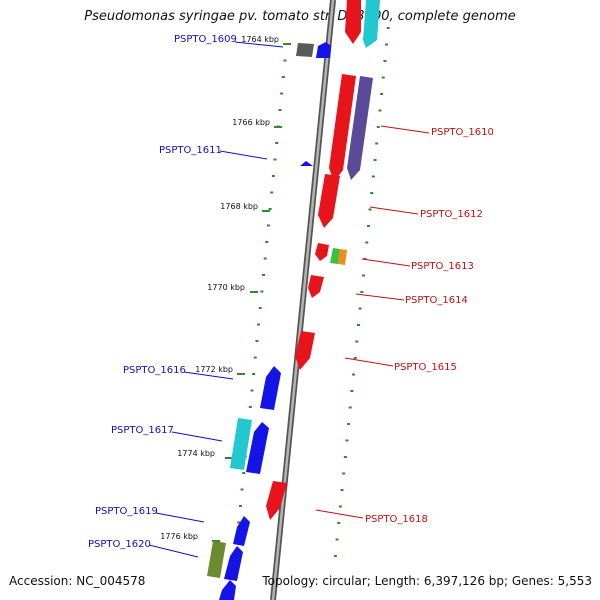 The image size is (600, 600). What do you see at coordinates (360, 128) in the screenshot?
I see `gene-pspto-1610b` at bounding box center [360, 128].